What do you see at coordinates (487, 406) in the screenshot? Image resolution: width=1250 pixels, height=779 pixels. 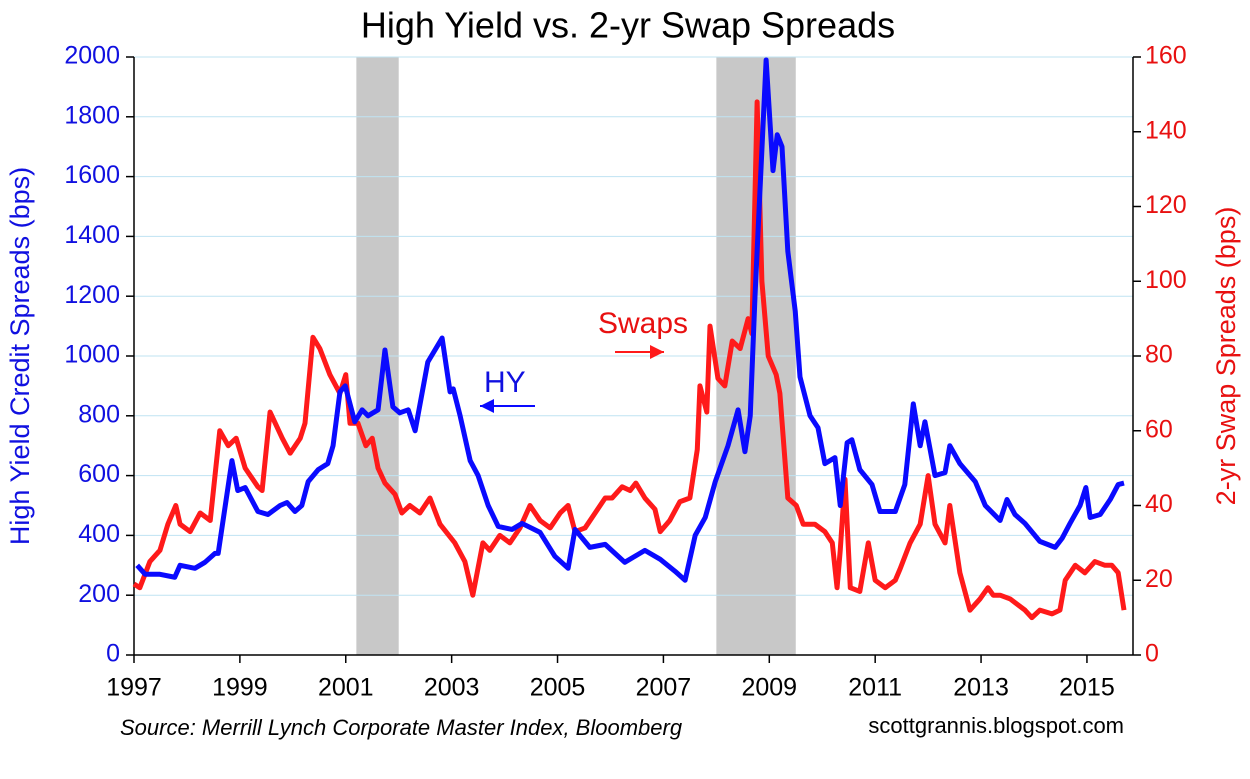 I see `hy-arrow-head` at bounding box center [487, 406].